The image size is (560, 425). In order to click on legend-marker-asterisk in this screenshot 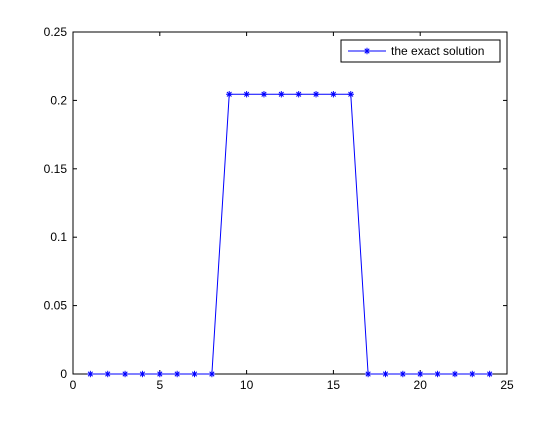, I will do `click(367, 51)`.